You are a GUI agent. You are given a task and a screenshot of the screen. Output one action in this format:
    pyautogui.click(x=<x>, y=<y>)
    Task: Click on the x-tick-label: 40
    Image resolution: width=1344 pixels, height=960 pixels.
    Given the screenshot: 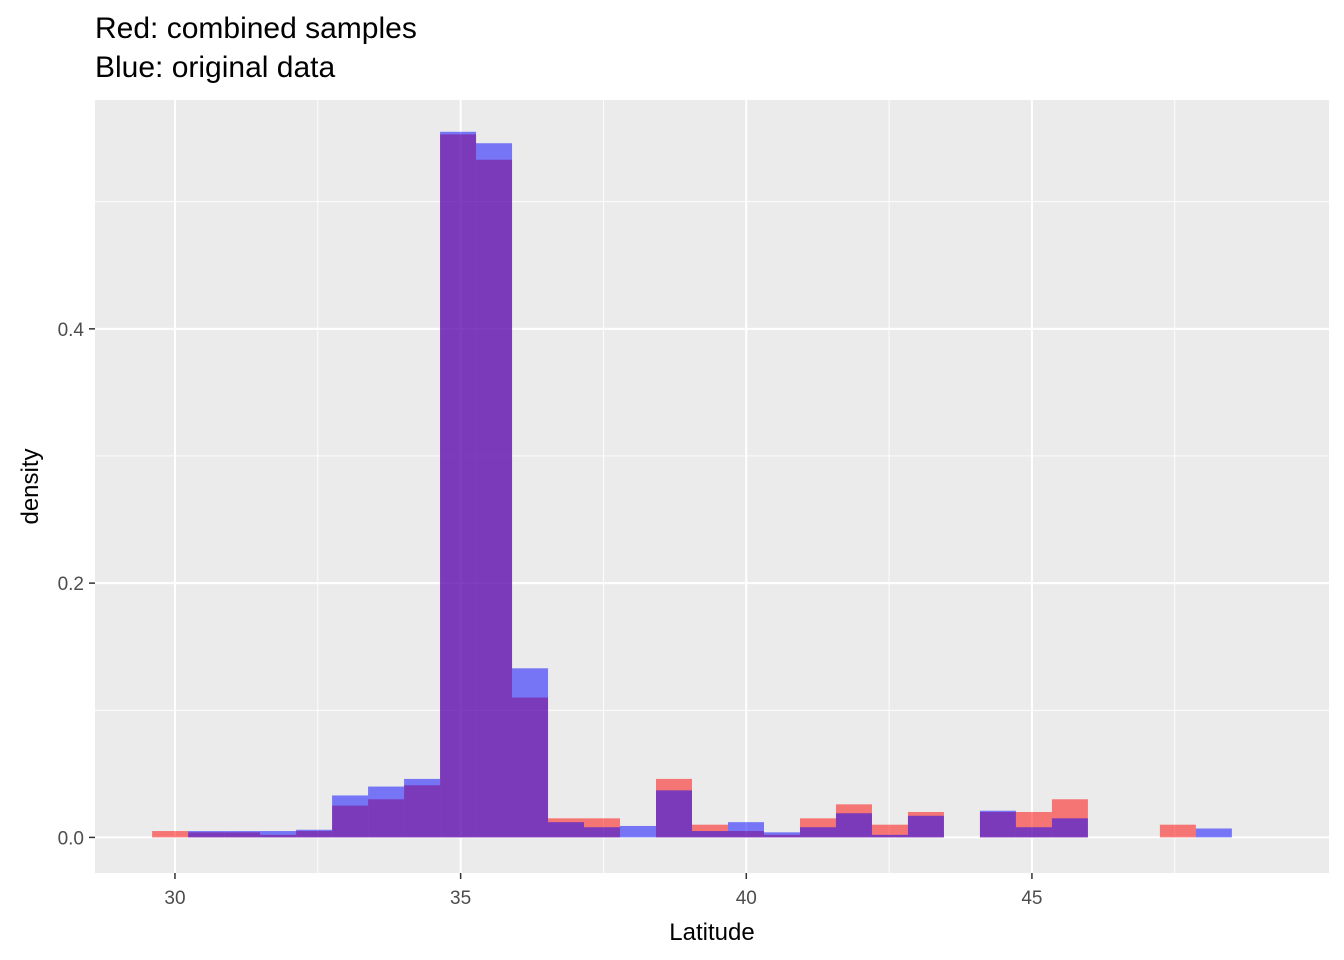 What is the action you would take?
    pyautogui.click(x=746, y=898)
    